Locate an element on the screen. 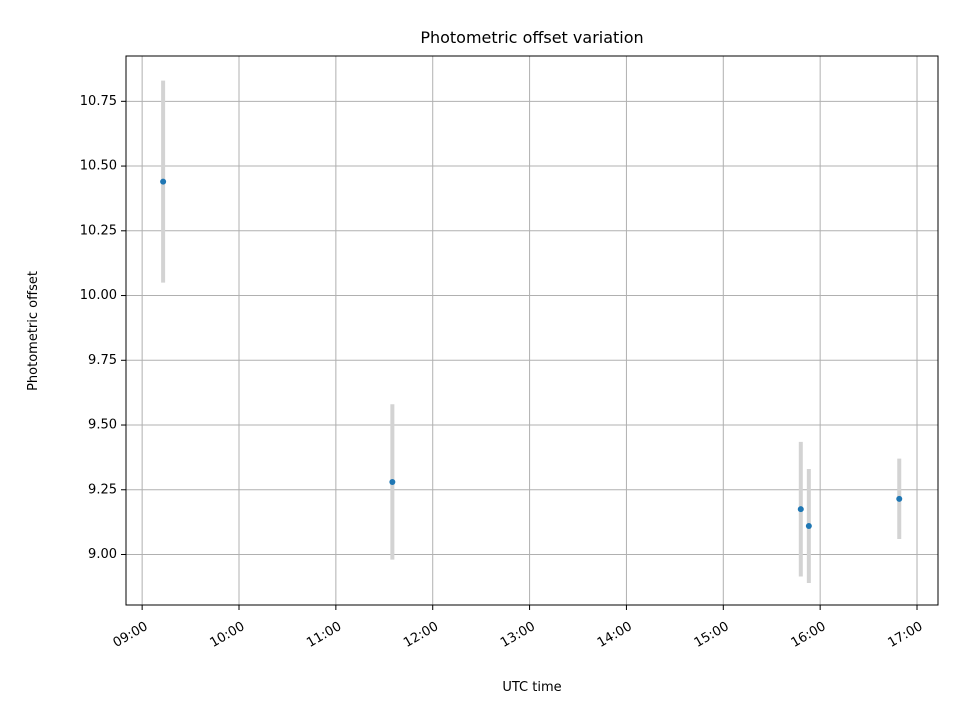 The height and width of the screenshot is (720, 960). y-axis-label: Photometric offset is located at coordinates (33, 331).